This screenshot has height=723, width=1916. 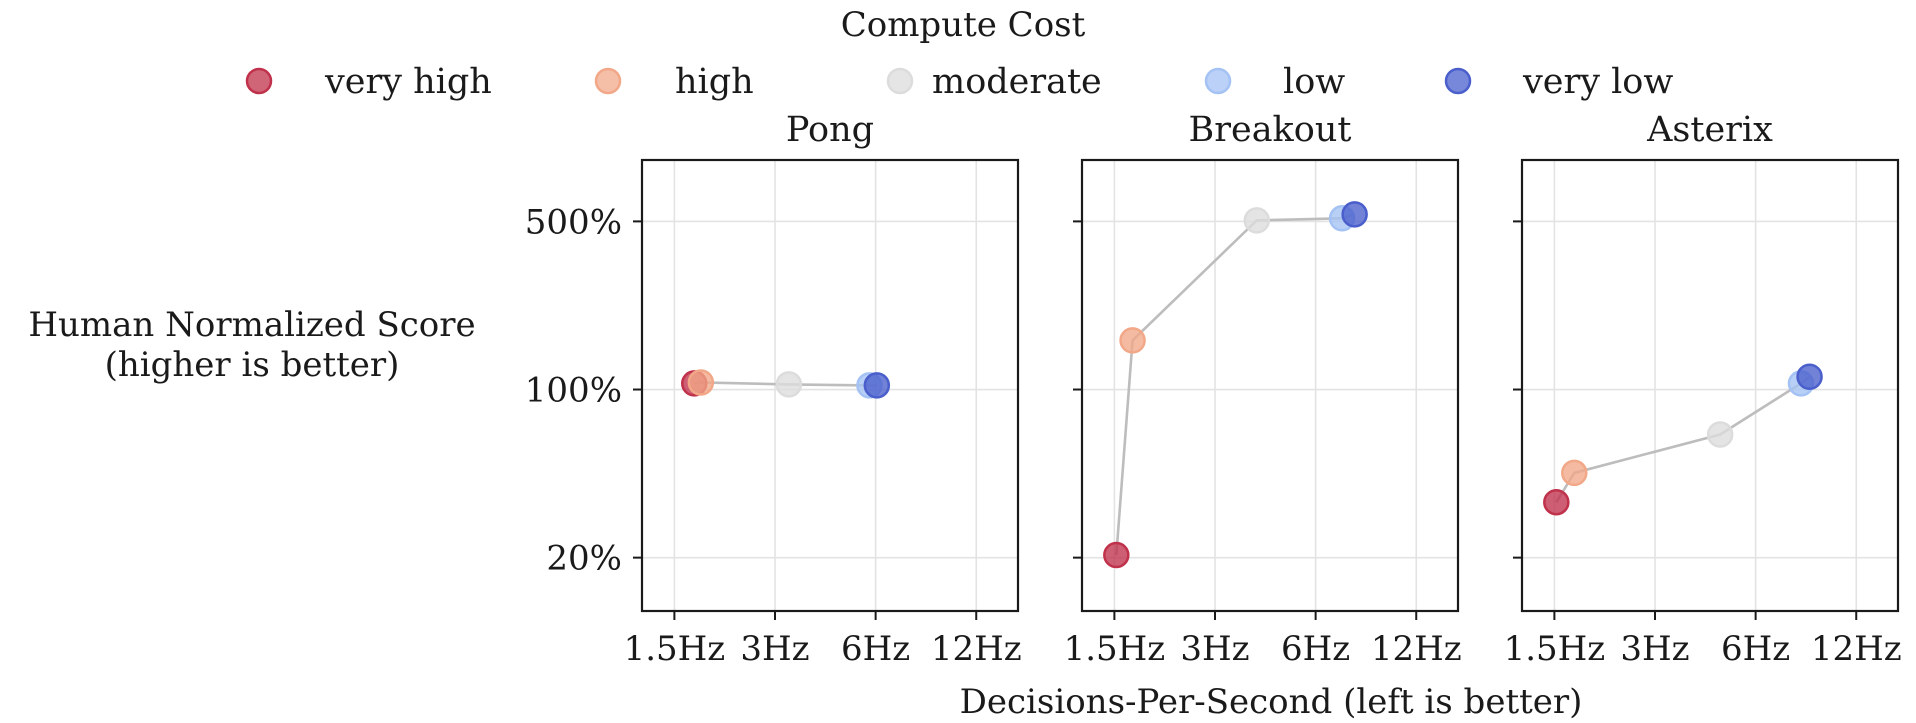 What do you see at coordinates (963, 25) in the screenshot?
I see `legend-title: Compute Cost` at bounding box center [963, 25].